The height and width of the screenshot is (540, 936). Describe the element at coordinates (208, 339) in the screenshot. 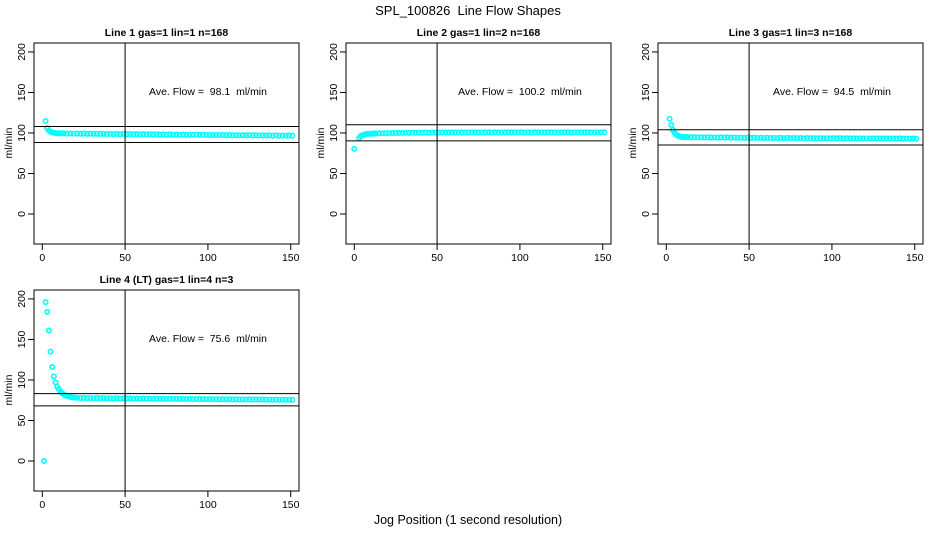

I see `ave-flow-annotation: Ave. Flow = 75.6 ml/min` at that location.